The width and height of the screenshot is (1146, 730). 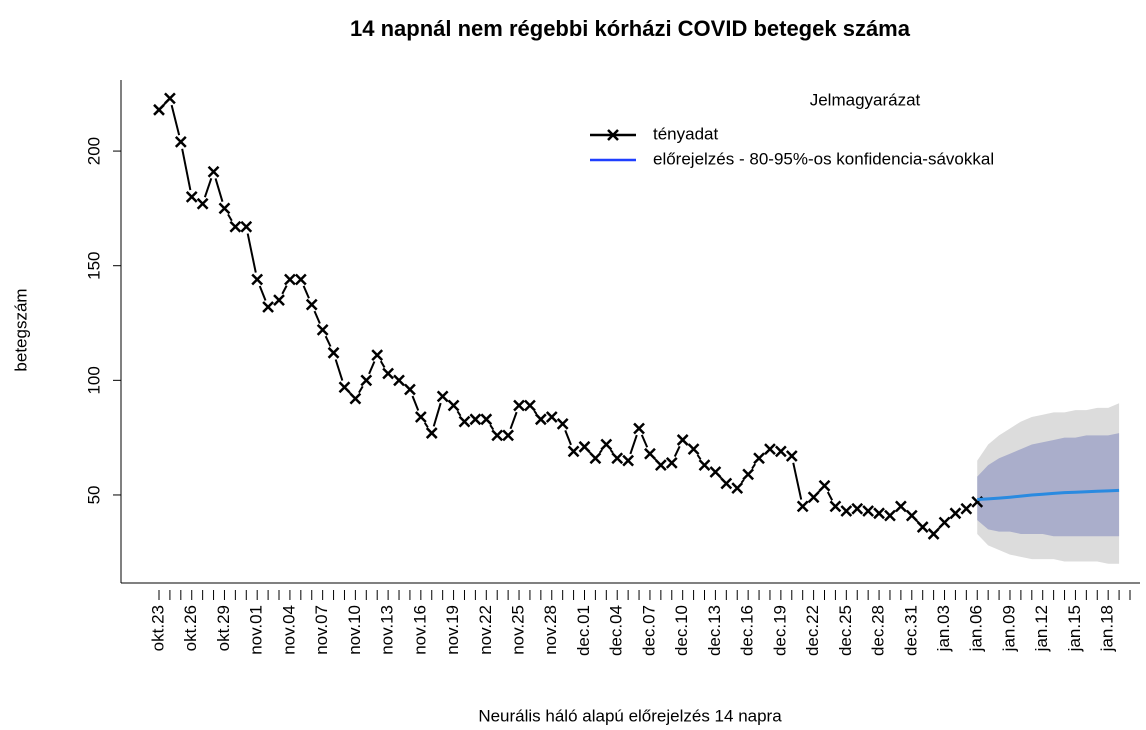 I want to click on x-tick-label: nov.19, so click(x=452, y=630).